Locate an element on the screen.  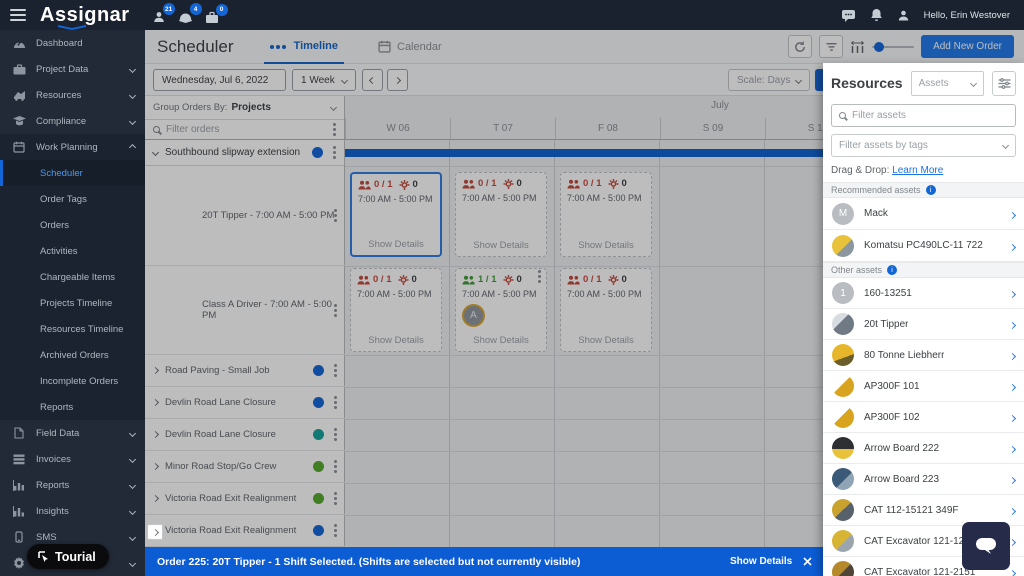
project-group-header: Southbound slipway extension is located at coordinates (244, 153).